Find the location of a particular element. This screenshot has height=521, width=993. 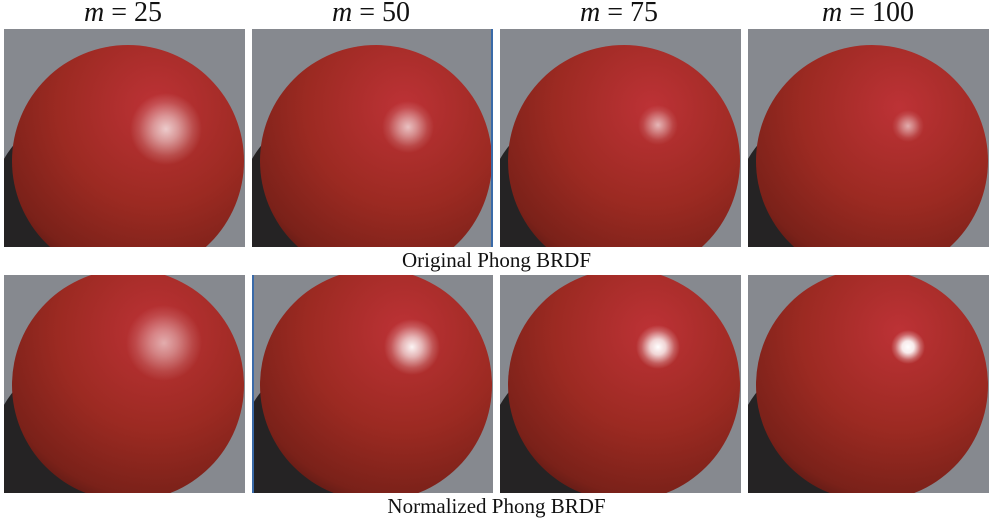

column-header-value: 25 is located at coordinates (148, 14).